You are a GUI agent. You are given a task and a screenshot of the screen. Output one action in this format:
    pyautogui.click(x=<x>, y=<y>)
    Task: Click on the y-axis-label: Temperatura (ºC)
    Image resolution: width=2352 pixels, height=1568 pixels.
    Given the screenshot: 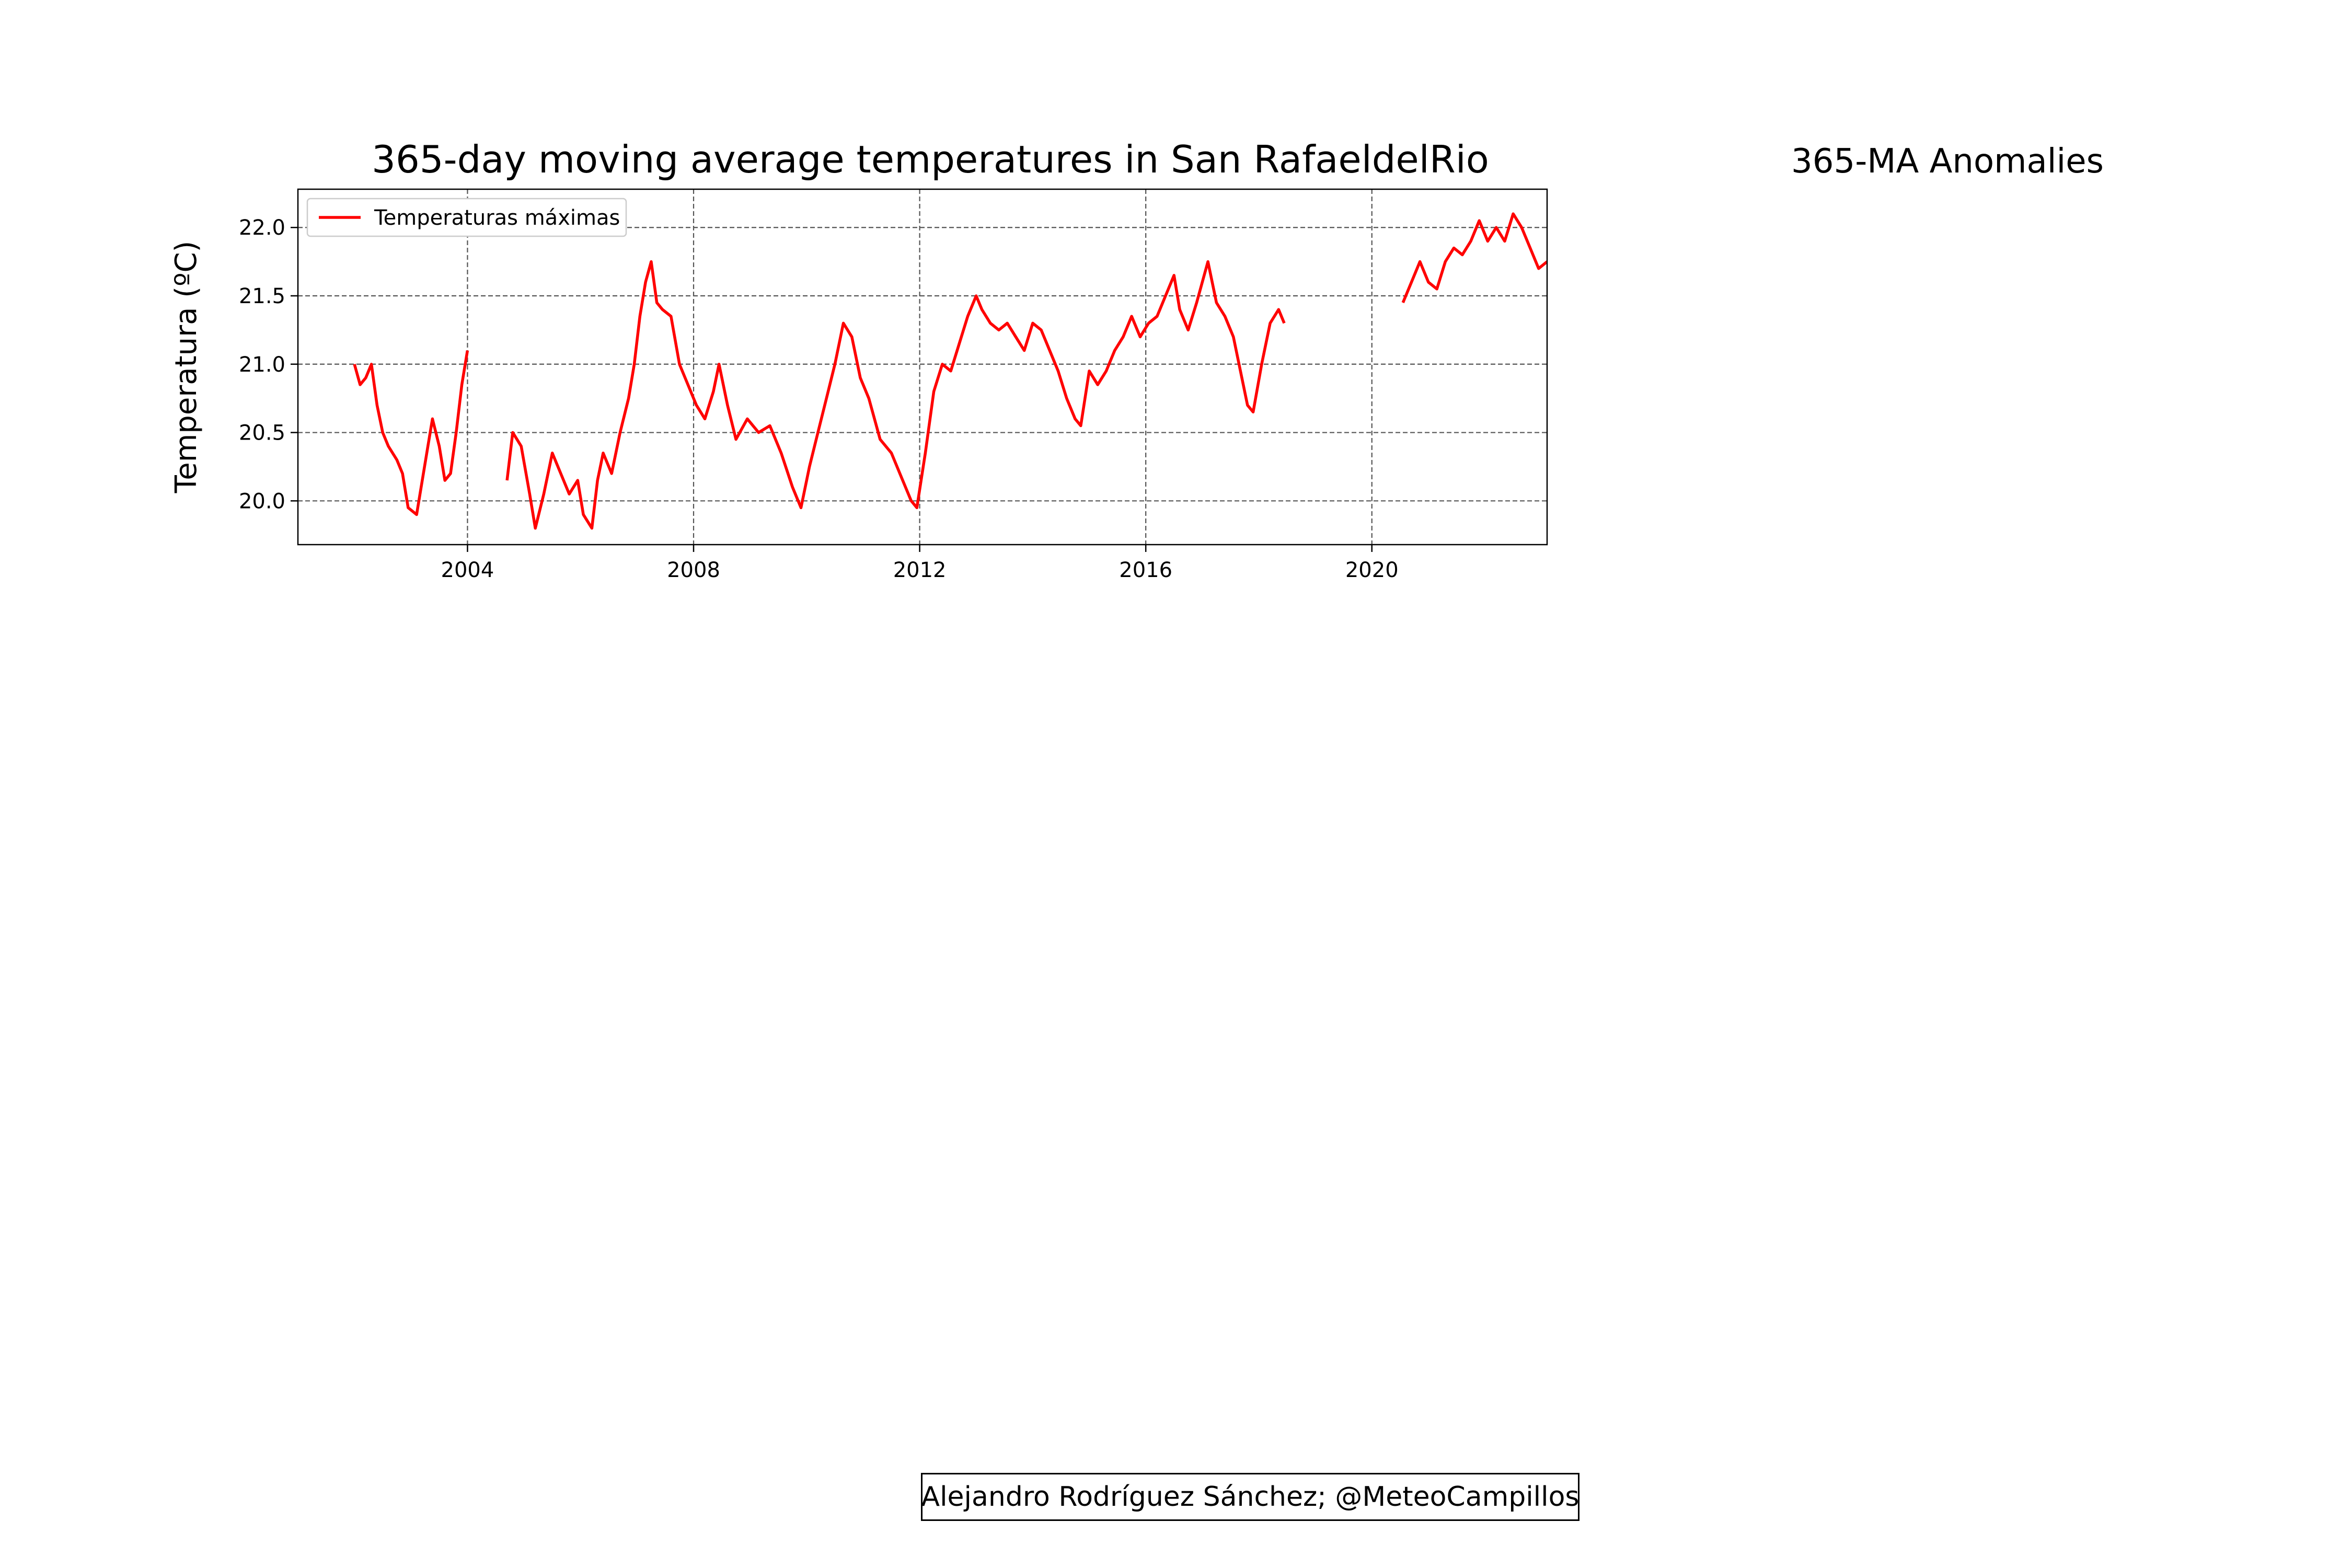 What is the action you would take?
    pyautogui.click(x=186, y=367)
    